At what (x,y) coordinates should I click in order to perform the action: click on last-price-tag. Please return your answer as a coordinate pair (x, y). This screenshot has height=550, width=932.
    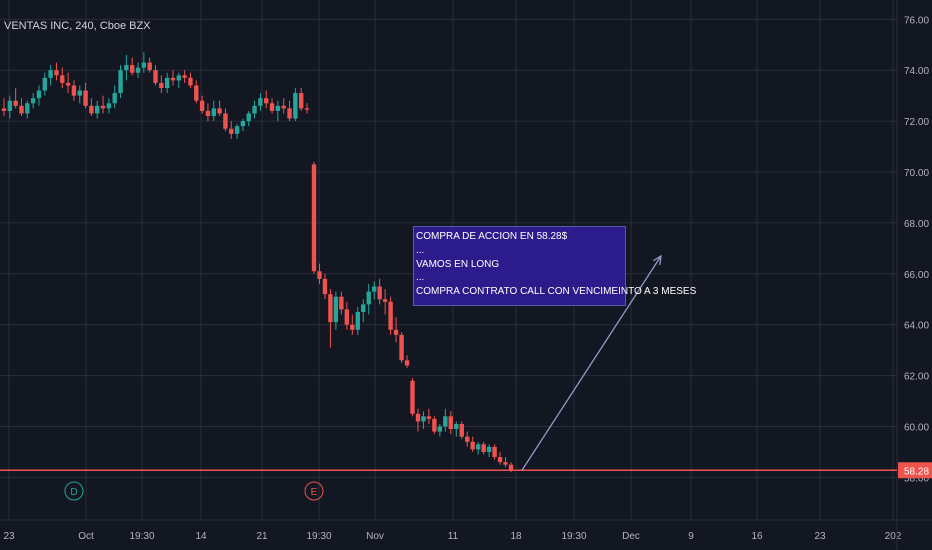
    Looking at the image, I should click on (915, 470).